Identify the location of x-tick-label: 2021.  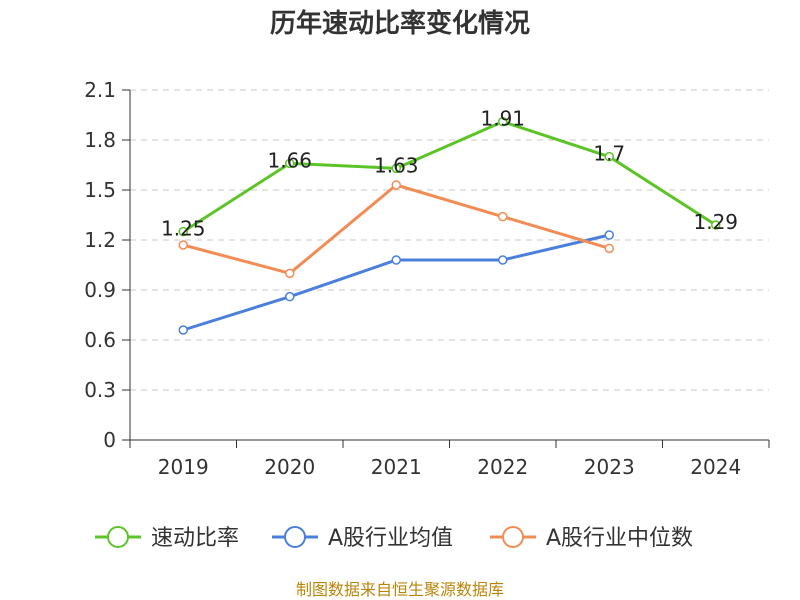
(396, 467).